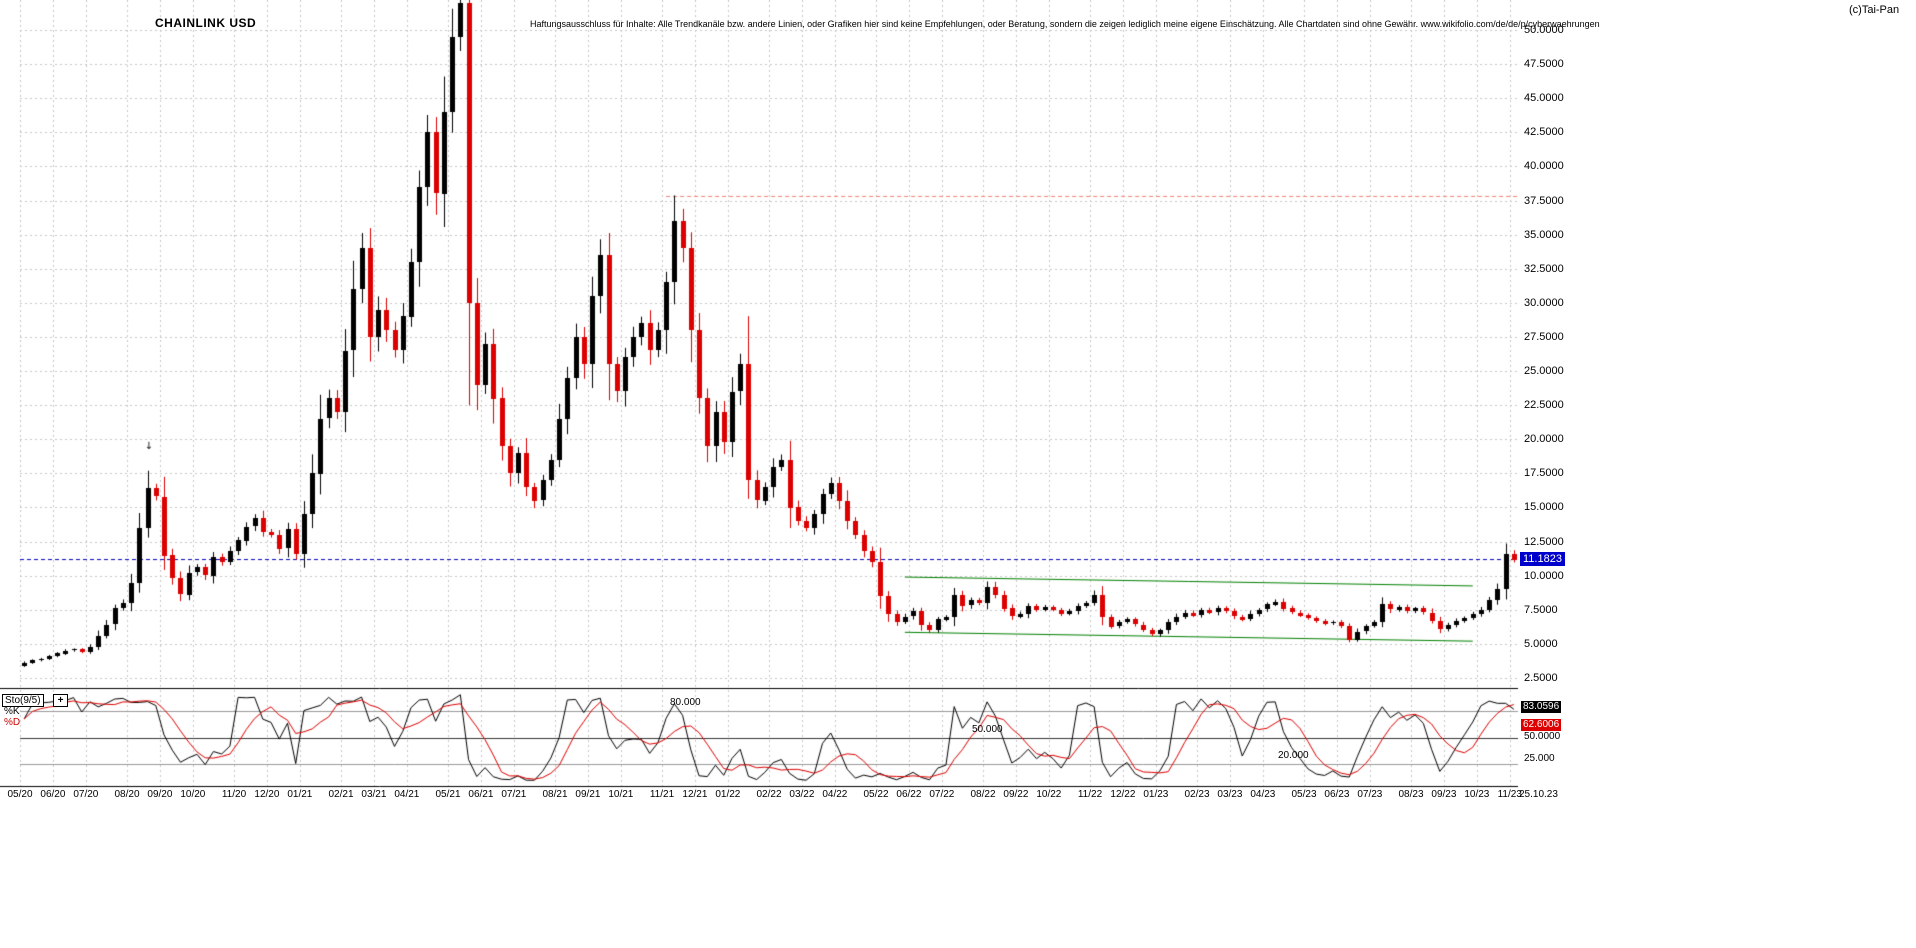 The image size is (1916, 948). I want to click on price-tick-label: 7.5000, so click(1541, 609).